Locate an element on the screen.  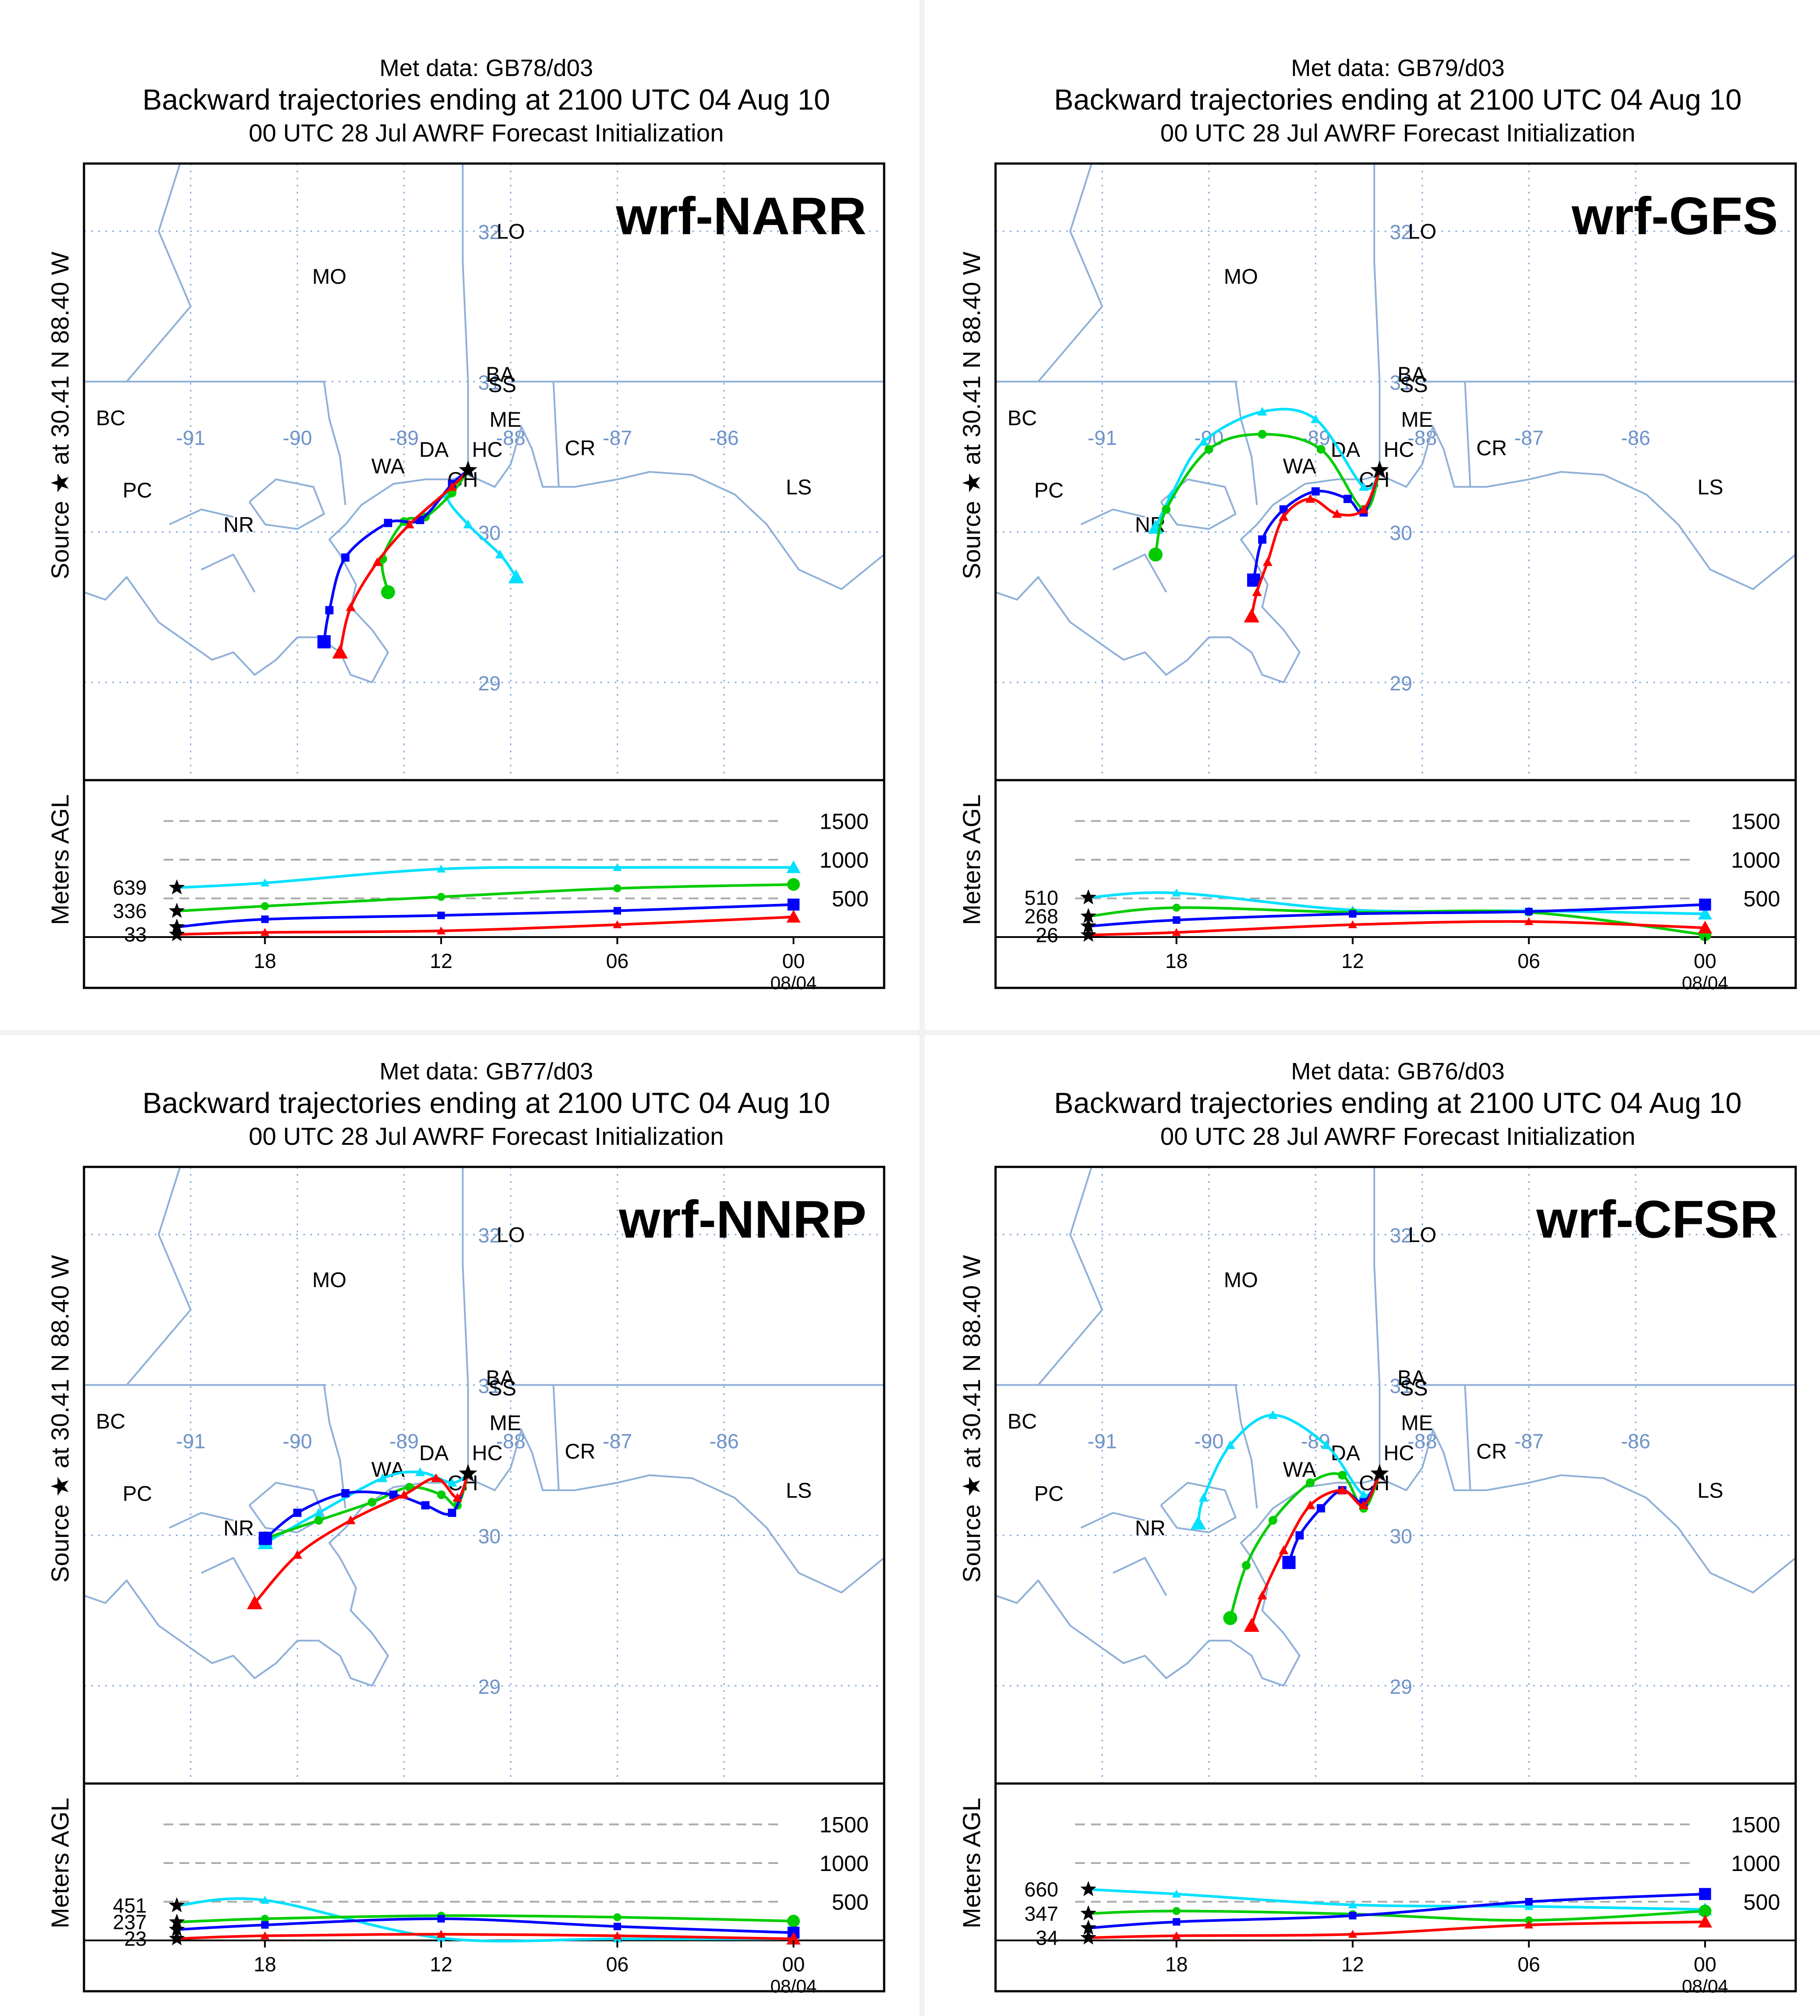
place-label: CR is located at coordinates (1492, 448).